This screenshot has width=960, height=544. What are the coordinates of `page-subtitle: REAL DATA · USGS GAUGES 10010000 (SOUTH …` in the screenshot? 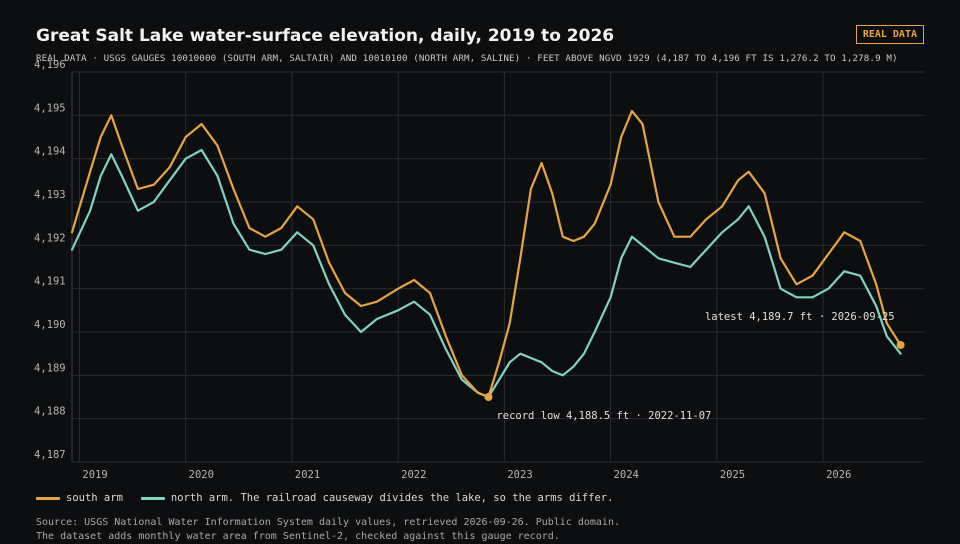 It's located at (467, 58).